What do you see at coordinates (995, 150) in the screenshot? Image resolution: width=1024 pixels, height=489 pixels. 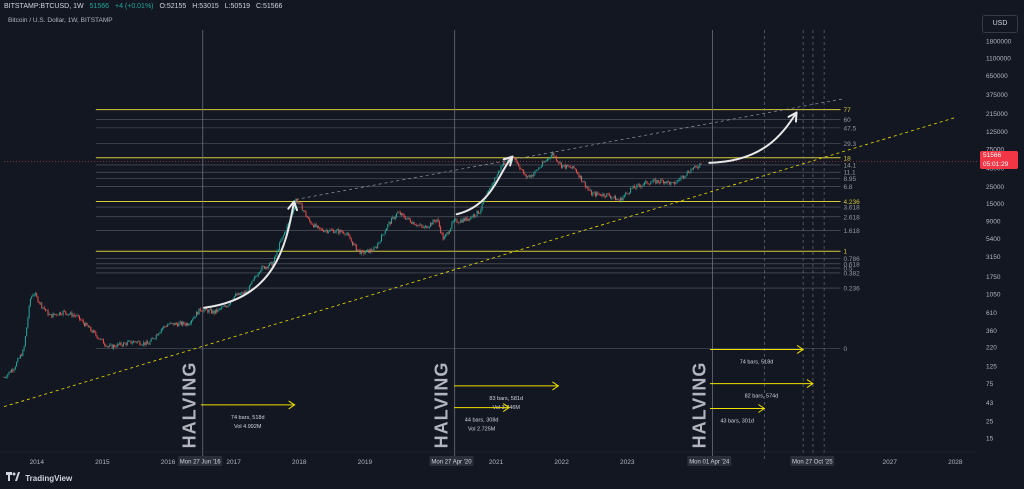 I see `y-tick-label: 75000` at bounding box center [995, 150].